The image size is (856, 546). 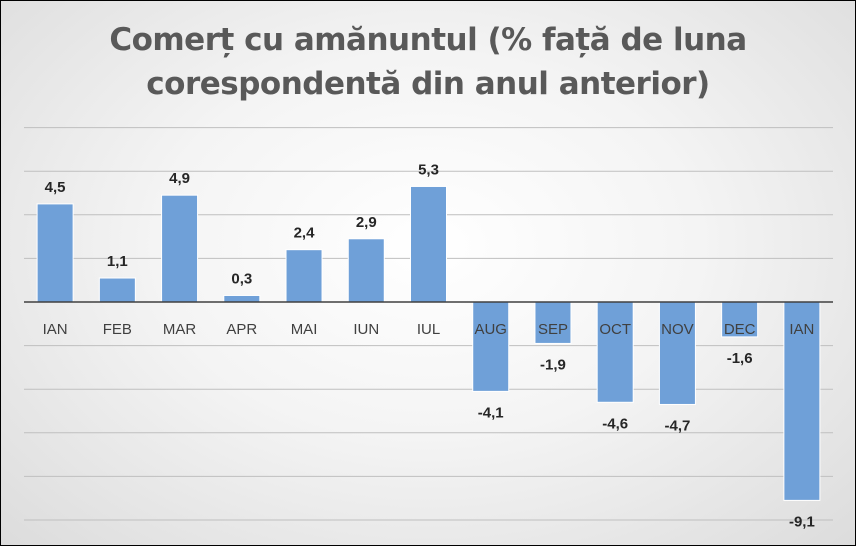 I want to click on data-label: 2,4, so click(x=305, y=233).